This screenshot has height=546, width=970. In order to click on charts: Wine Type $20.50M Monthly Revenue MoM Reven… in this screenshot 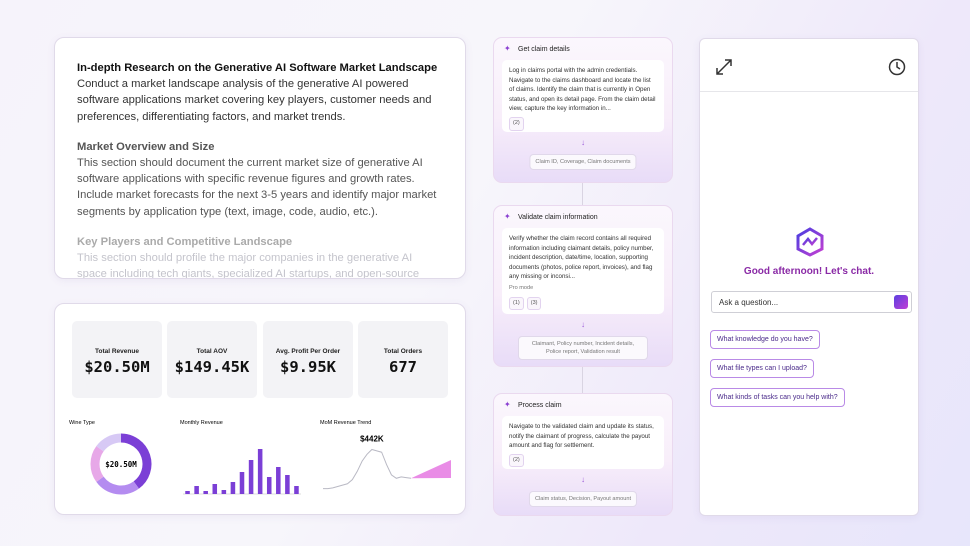, I will do `click(260, 457)`.